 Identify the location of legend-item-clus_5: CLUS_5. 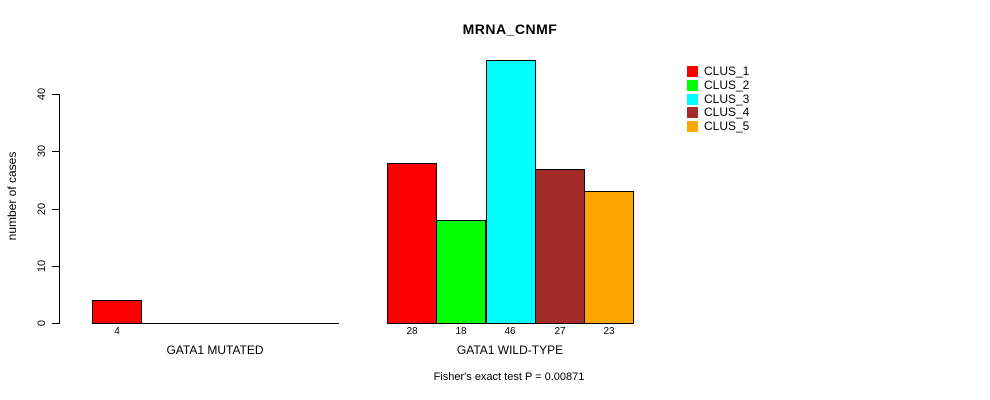
(718, 126).